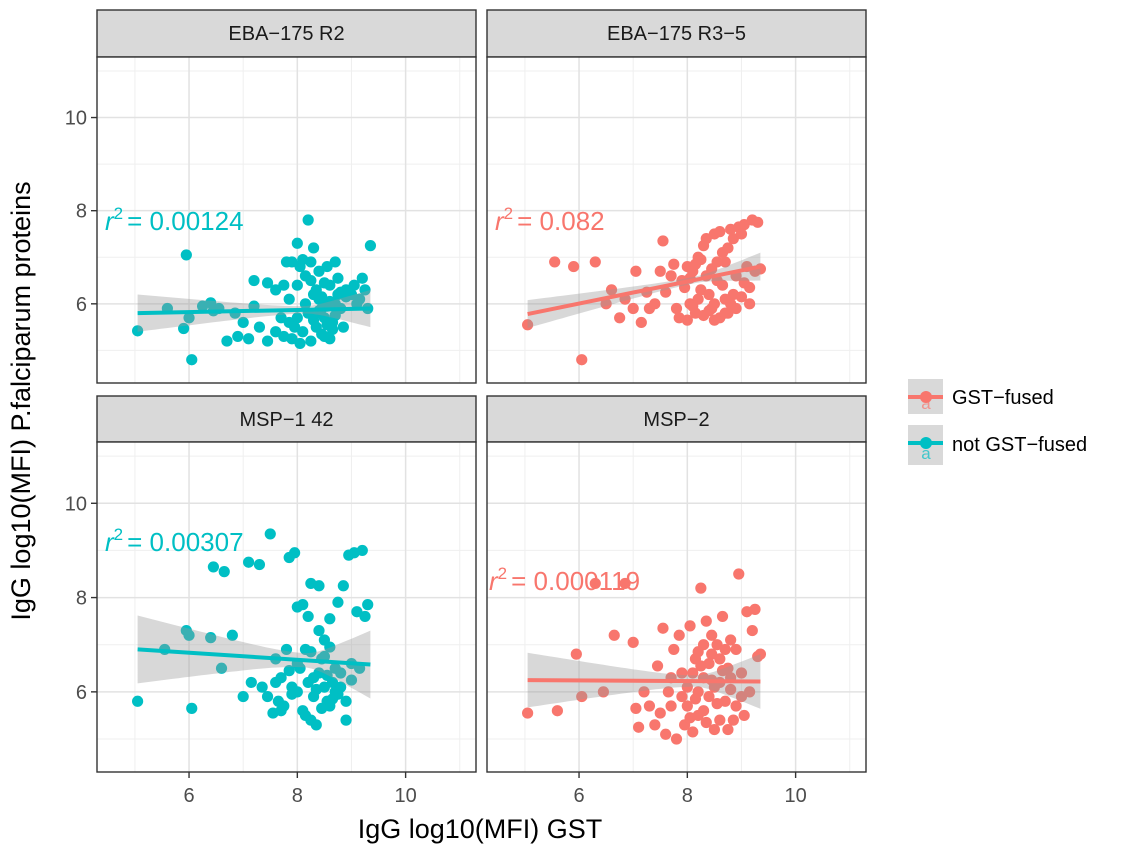  I want to click on regression-line, so click(644, 290).